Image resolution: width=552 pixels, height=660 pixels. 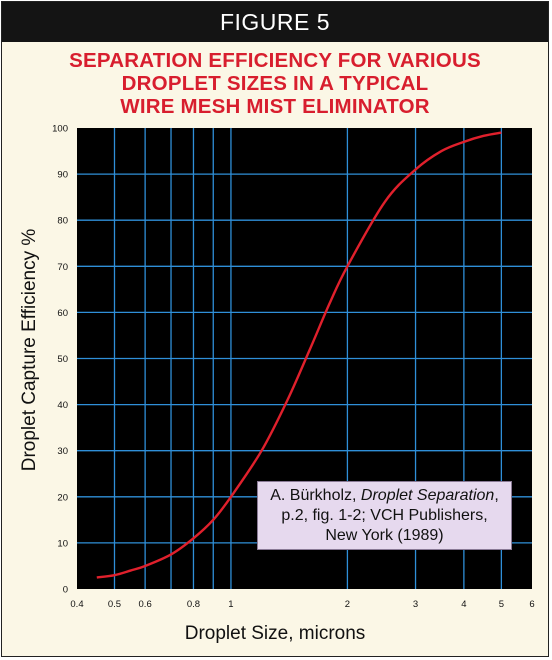 I want to click on annotation-book-title: Droplet Separation, so click(x=427, y=495).